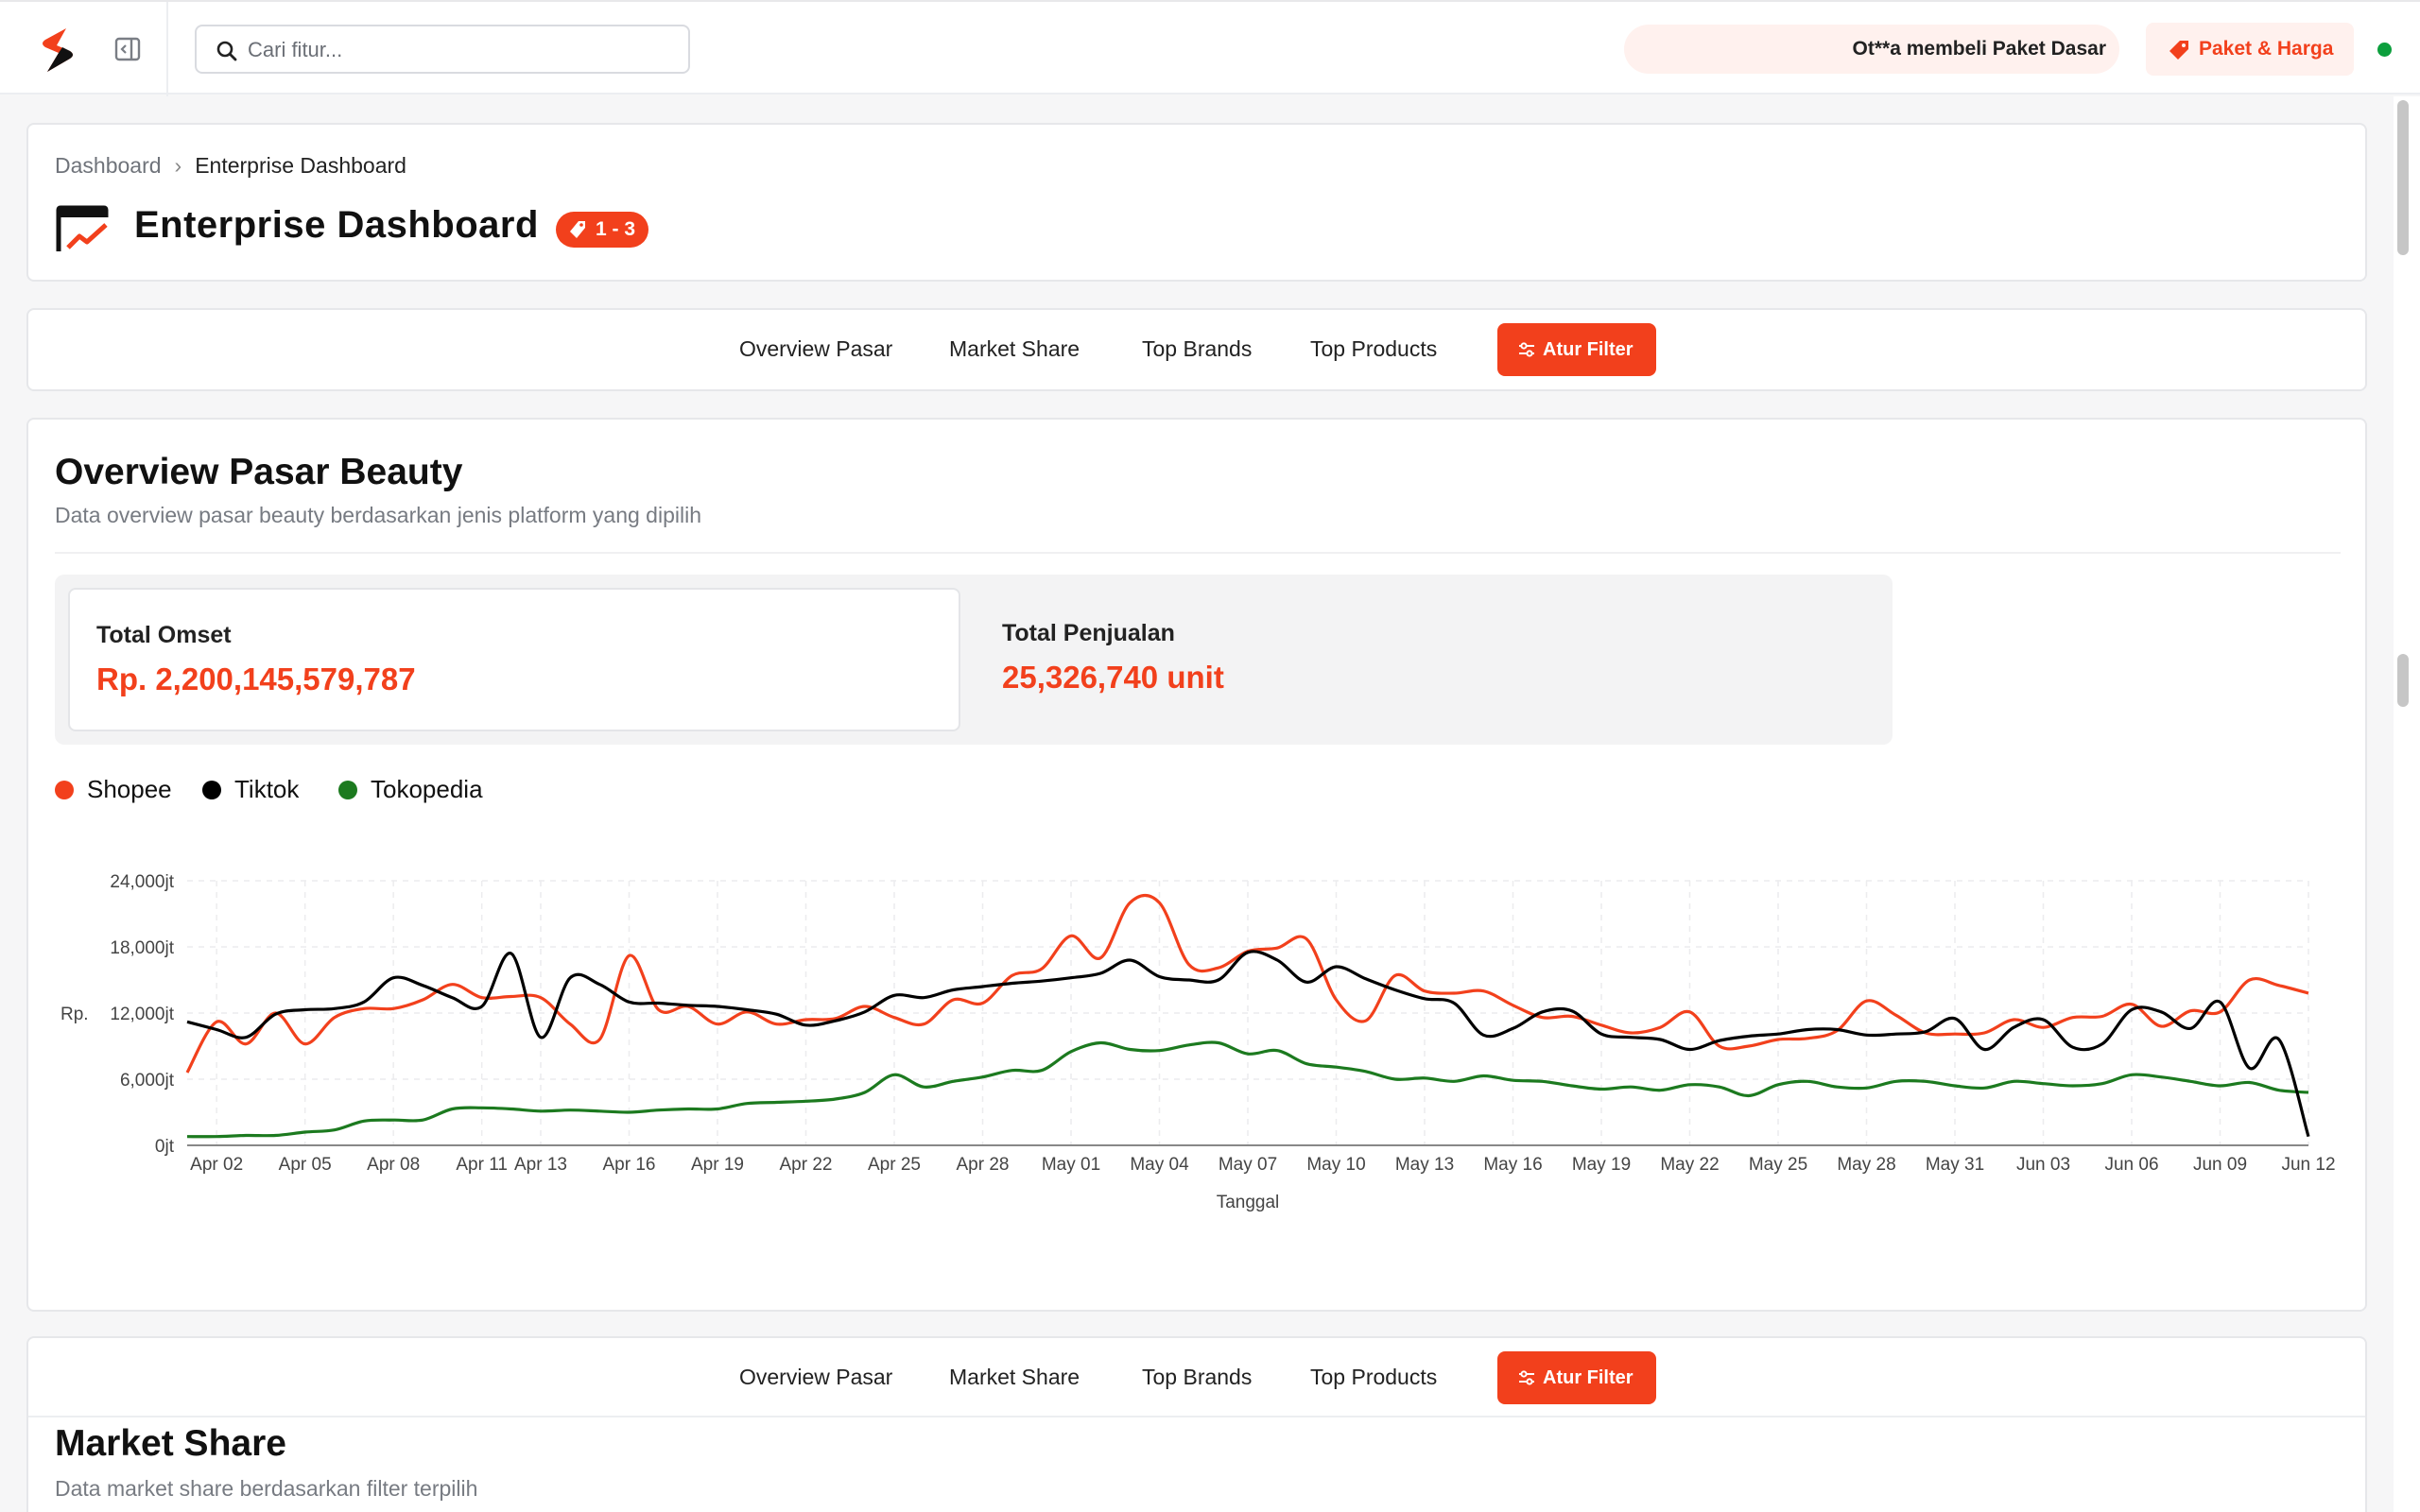  I want to click on scrollbar-thumb, so click(2403, 177).